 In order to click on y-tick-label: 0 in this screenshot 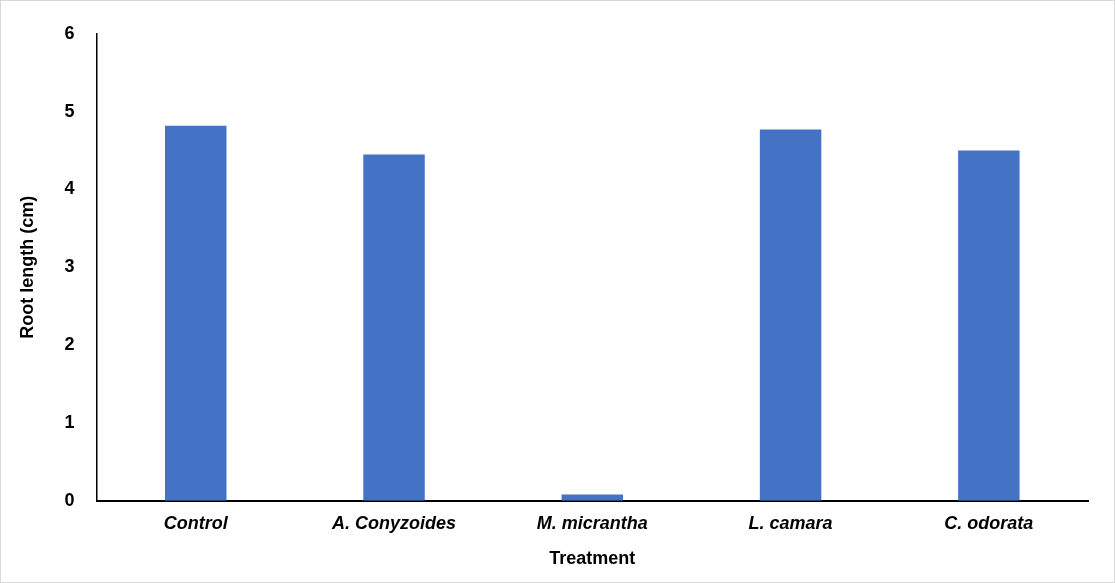, I will do `click(69, 499)`.